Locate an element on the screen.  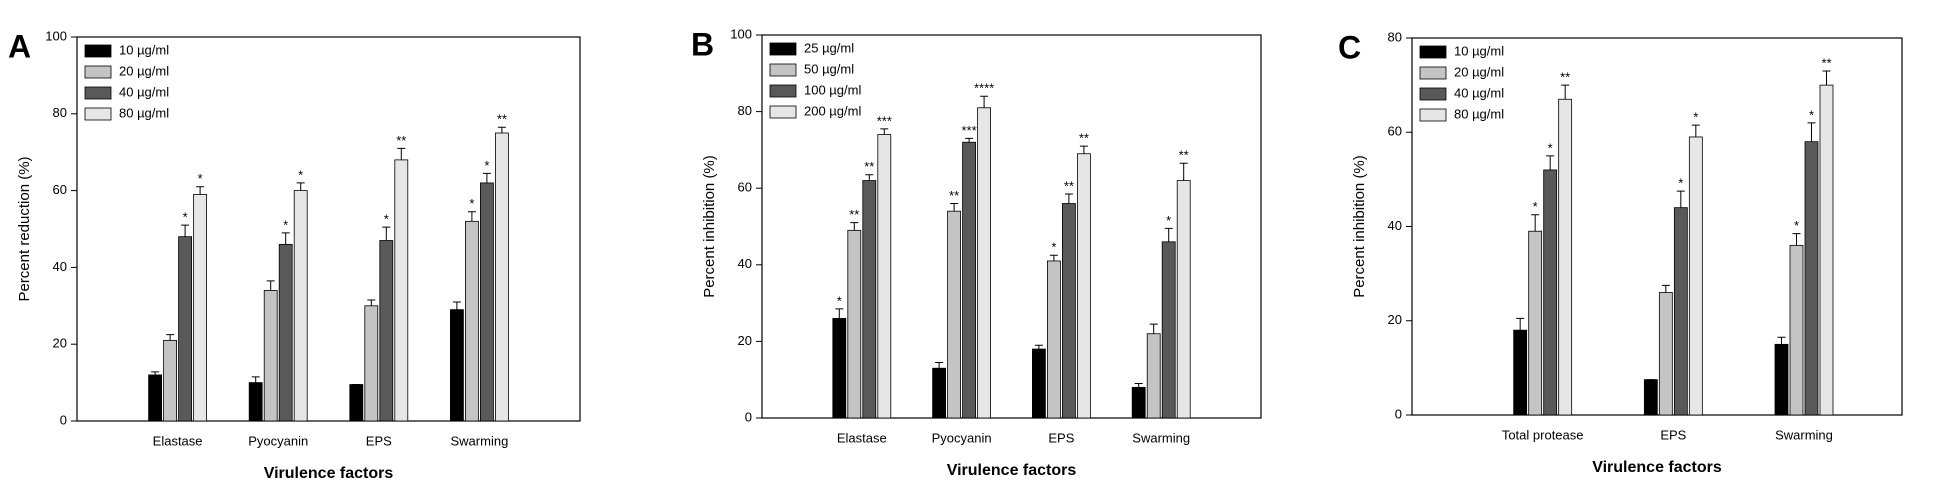
legend-label: 100 µg/ml is located at coordinates (832, 89).